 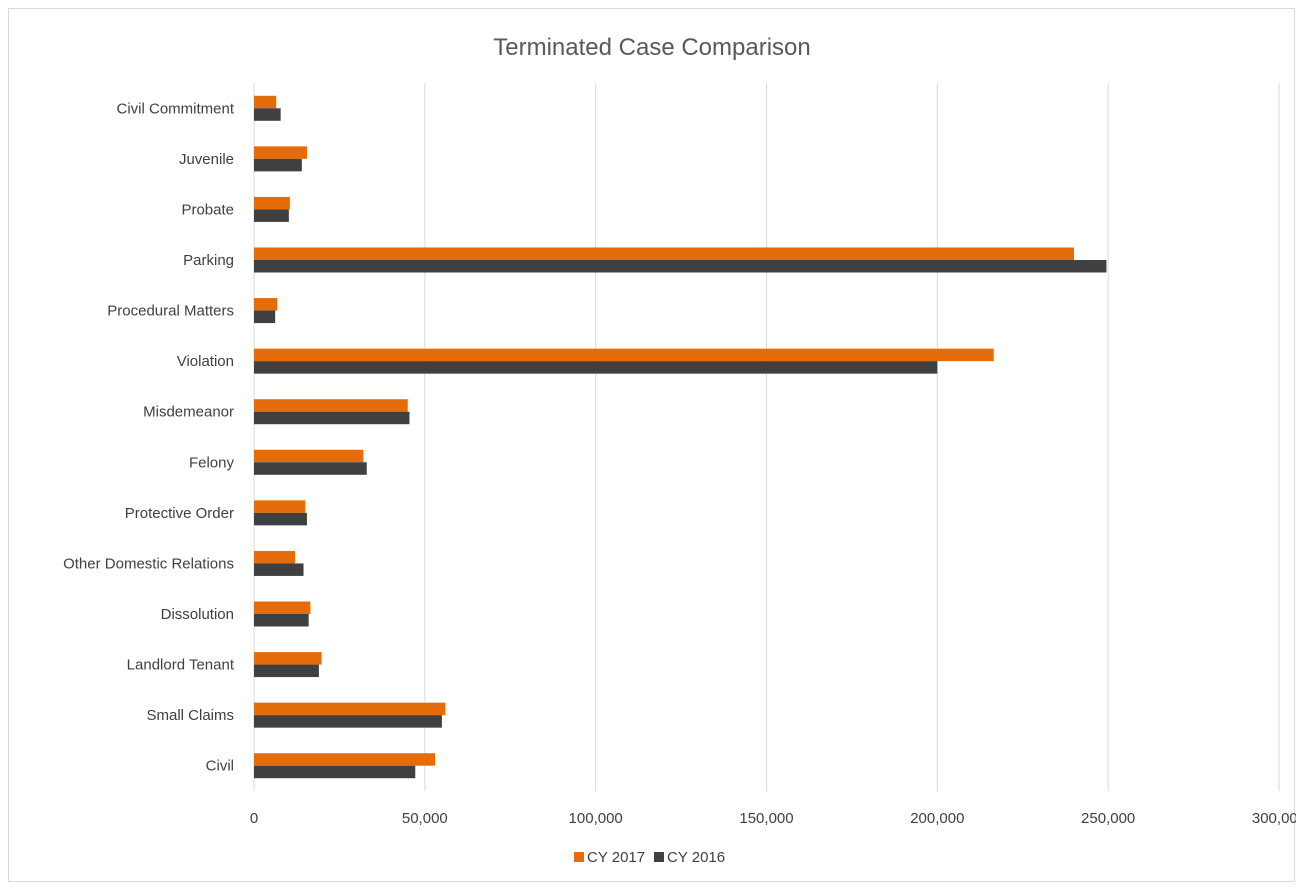 What do you see at coordinates (148, 563) in the screenshot?
I see `category-label: Other Domestic Relations` at bounding box center [148, 563].